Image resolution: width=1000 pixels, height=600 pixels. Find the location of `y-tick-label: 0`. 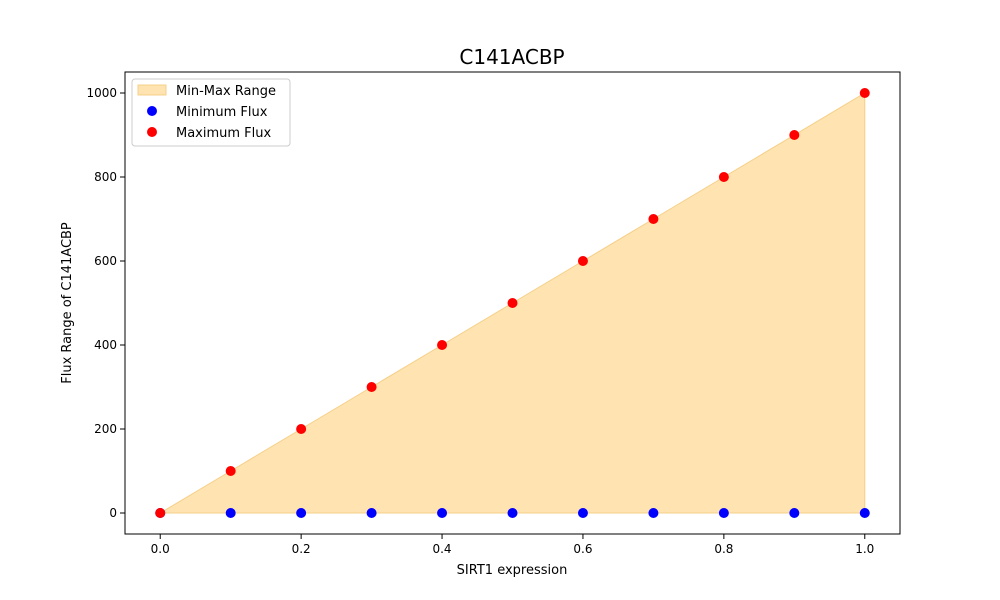

y-tick-label: 0 is located at coordinates (113, 513).